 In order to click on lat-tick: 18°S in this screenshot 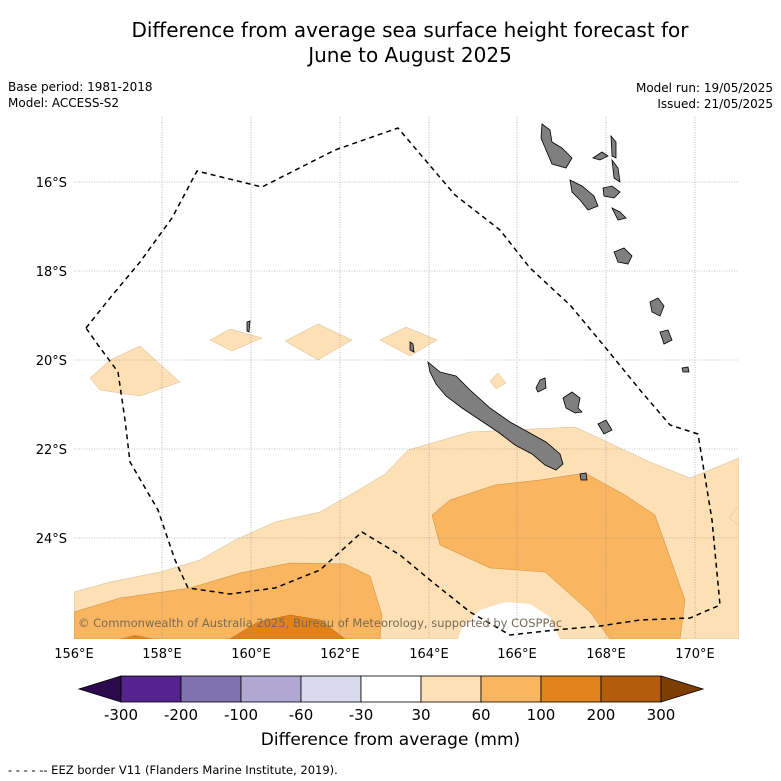, I will do `click(51, 272)`.